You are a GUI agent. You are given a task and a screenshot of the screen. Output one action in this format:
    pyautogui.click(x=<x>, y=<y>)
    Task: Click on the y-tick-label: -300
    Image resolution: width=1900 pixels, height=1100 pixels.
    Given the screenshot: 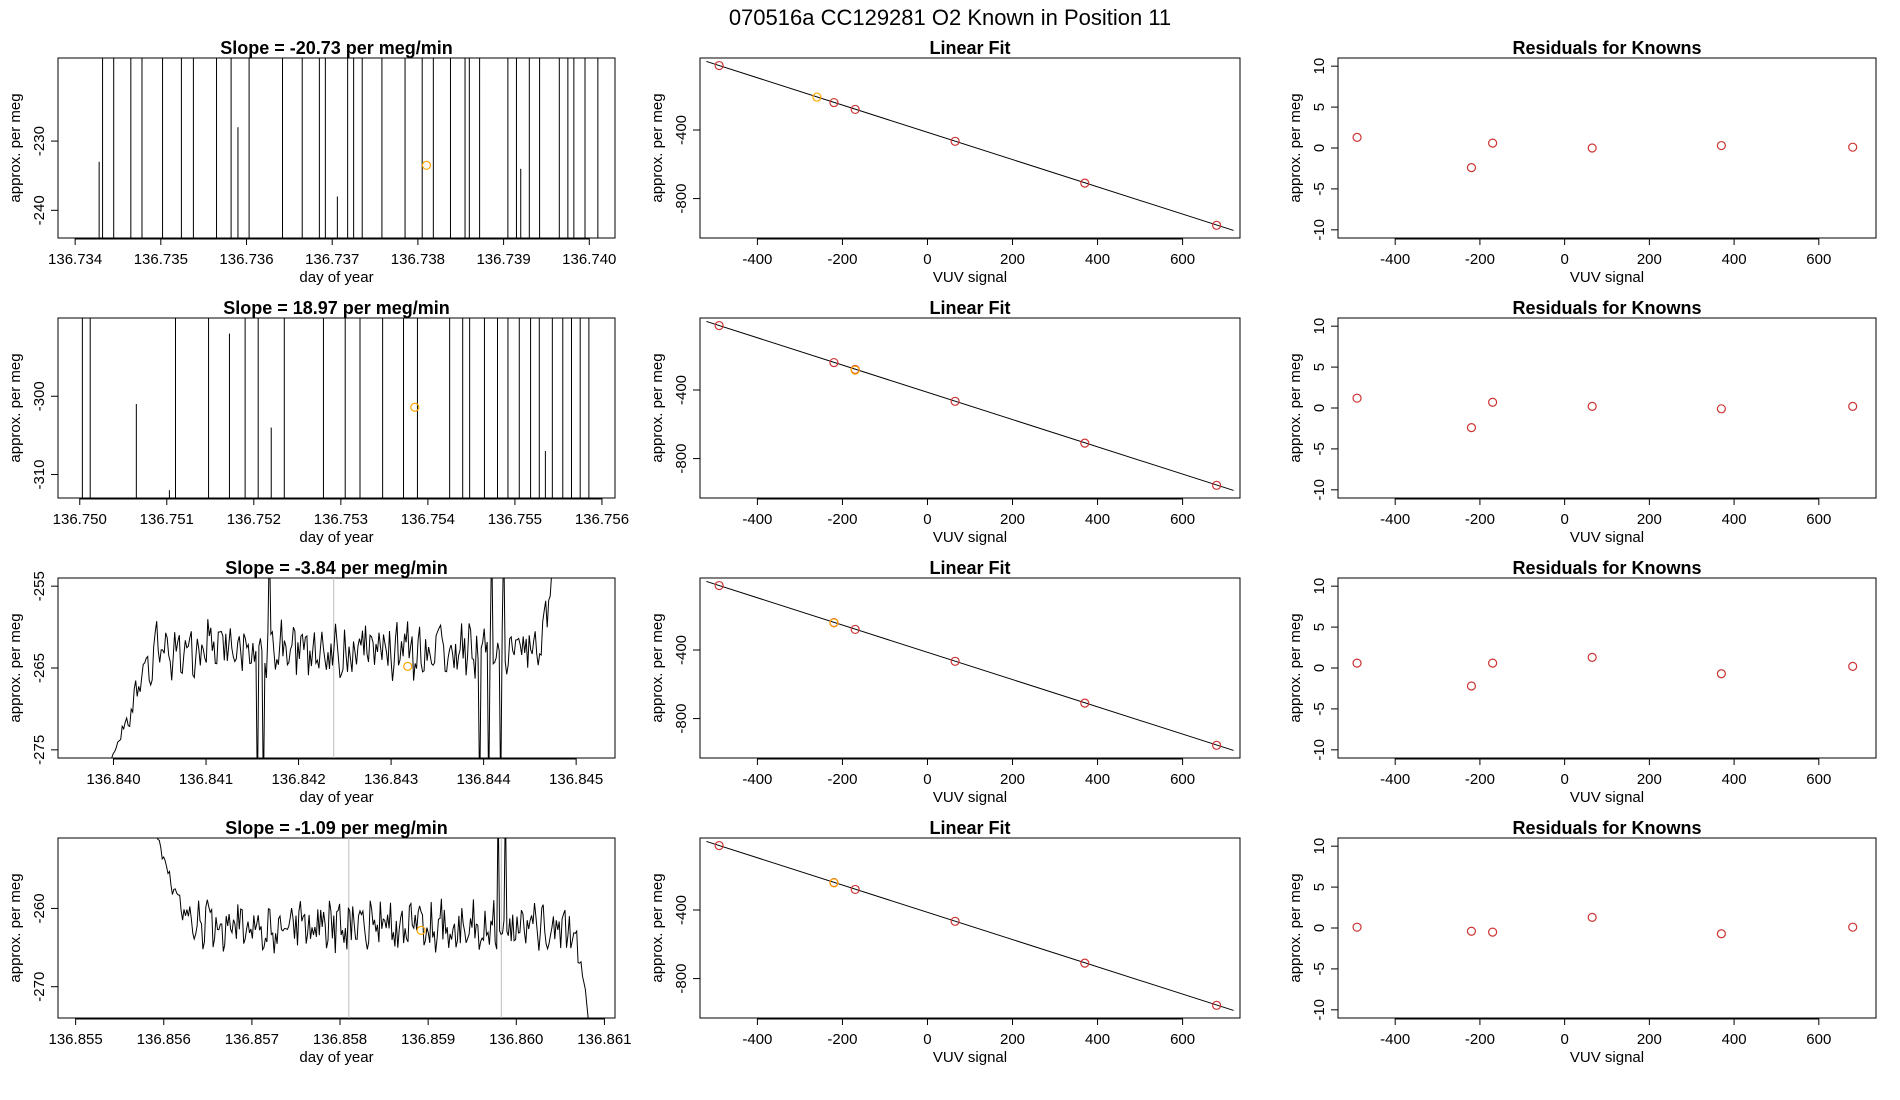 What is the action you would take?
    pyautogui.click(x=39, y=396)
    